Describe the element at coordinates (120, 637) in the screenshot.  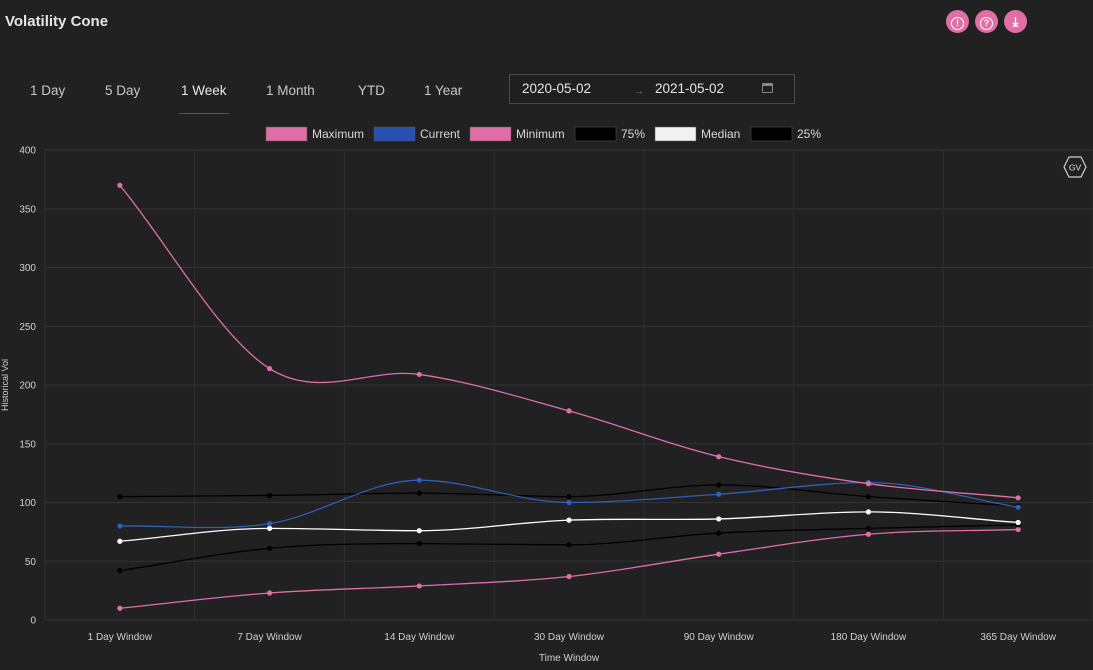
I see `x-tick-label: 1 Day Window` at that location.